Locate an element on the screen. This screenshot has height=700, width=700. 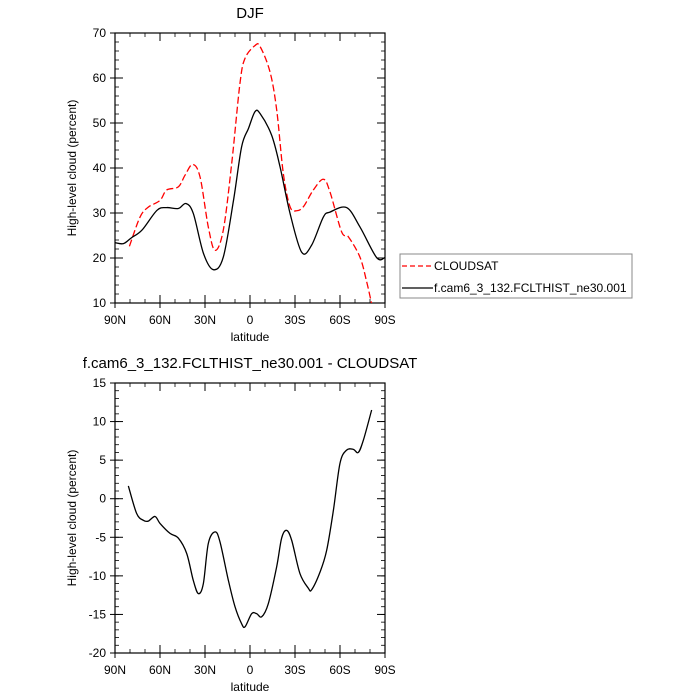
y-tick-label: 0 is located at coordinates (102, 499).